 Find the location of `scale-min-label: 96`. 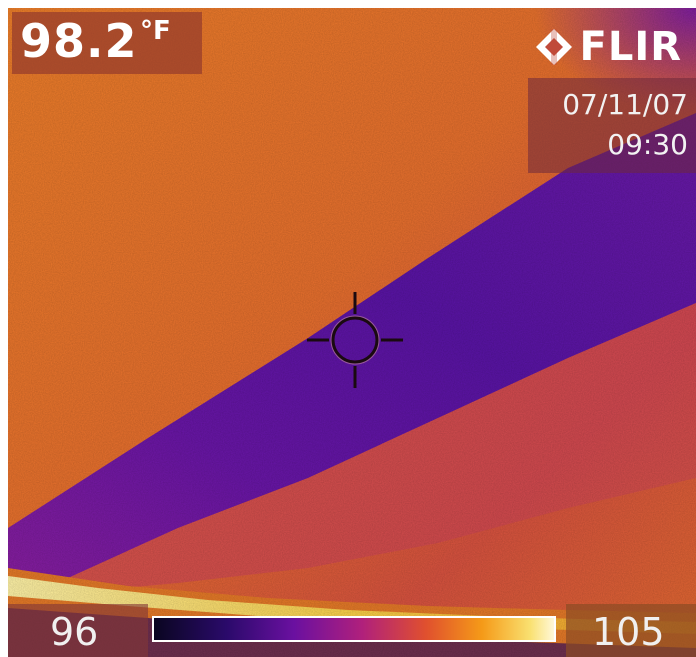

scale-min-label: 96 is located at coordinates (74, 632).